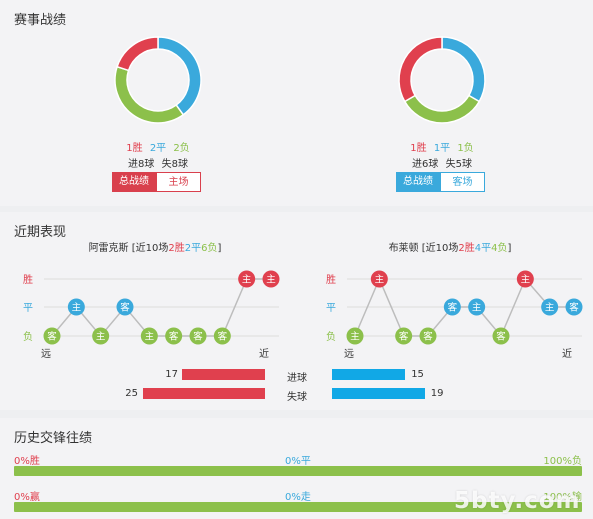 The image size is (593, 519). I want to click on h2h-win-pct: 0%胜, so click(27, 461).